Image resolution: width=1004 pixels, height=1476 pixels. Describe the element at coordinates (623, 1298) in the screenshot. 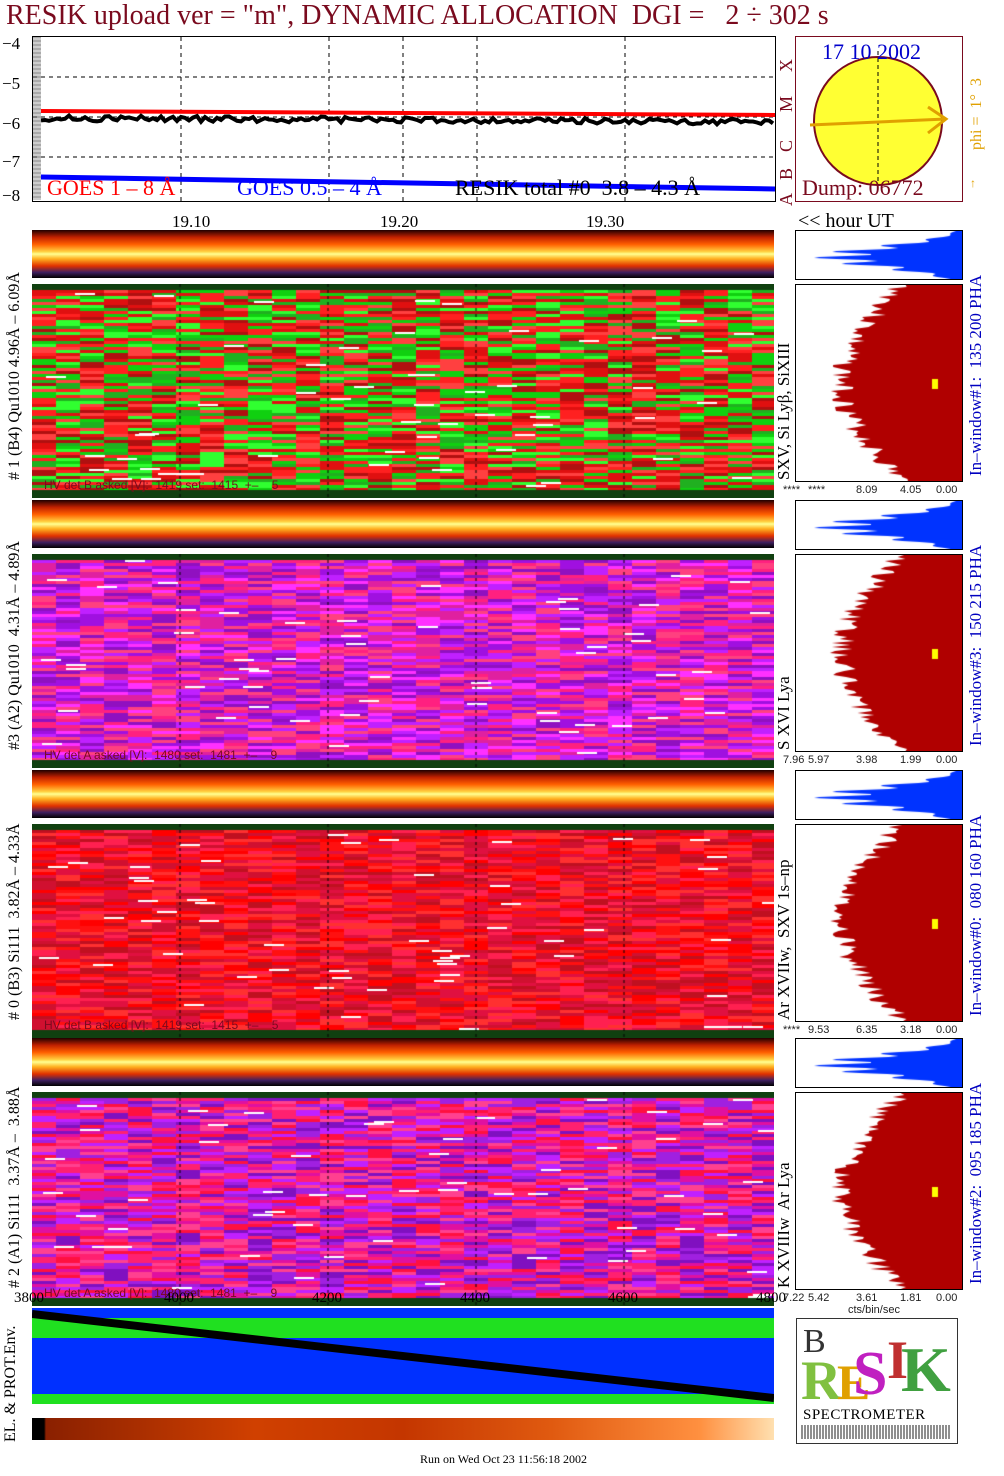

I see `env-xtick-4: 4600` at that location.